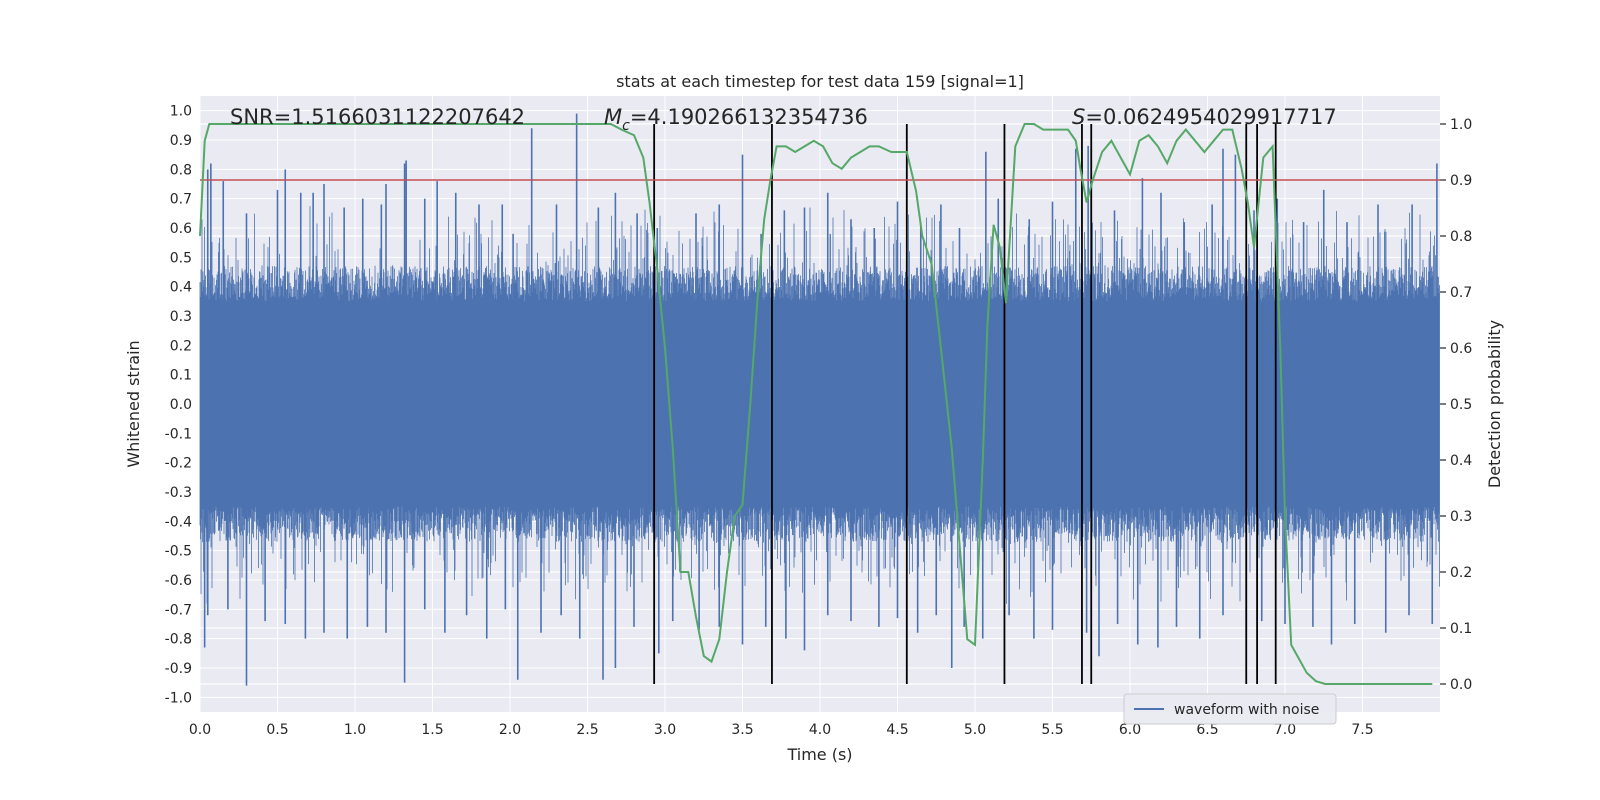 The width and height of the screenshot is (1600, 800). I want to click on right-y-tick-label: 0.3, so click(1461, 517).